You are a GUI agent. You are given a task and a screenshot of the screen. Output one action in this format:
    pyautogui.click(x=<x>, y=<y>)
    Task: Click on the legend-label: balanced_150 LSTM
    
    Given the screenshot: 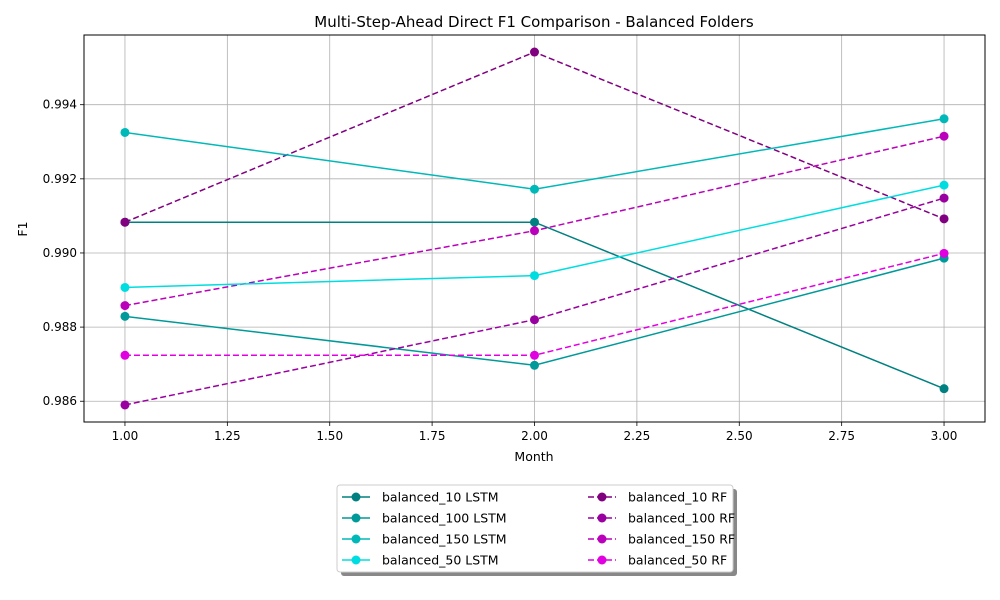 What is the action you would take?
    pyautogui.click(x=444, y=539)
    